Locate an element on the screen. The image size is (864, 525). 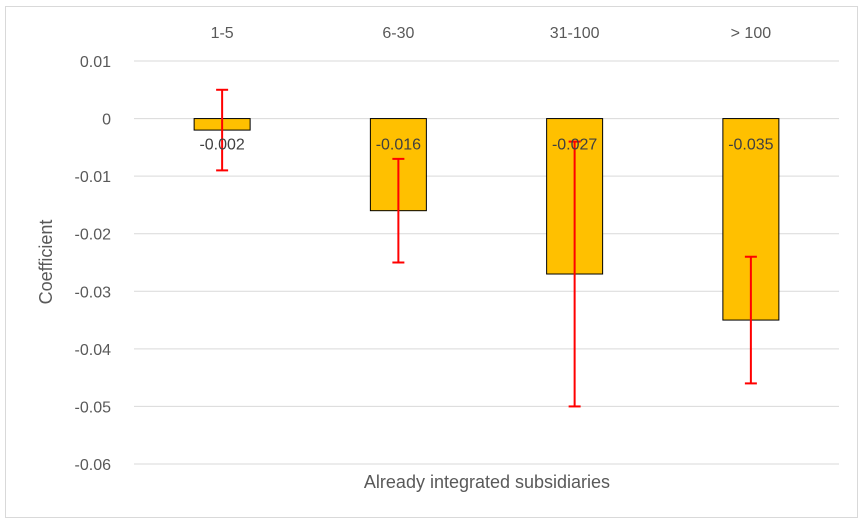
data-label: -0.035 is located at coordinates (750, 145).